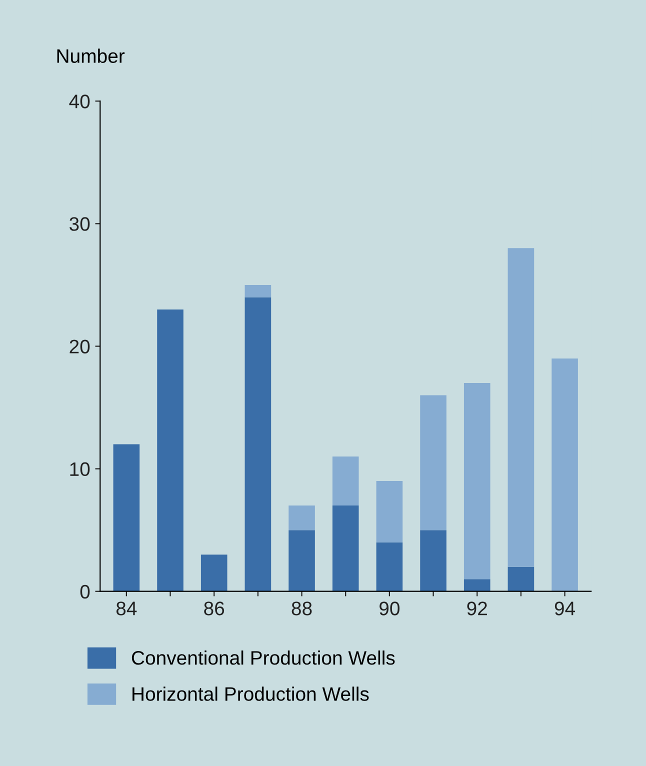 This screenshot has height=766, width=646. Describe the element at coordinates (80, 469) in the screenshot. I see `y-tick-label: 10` at that location.